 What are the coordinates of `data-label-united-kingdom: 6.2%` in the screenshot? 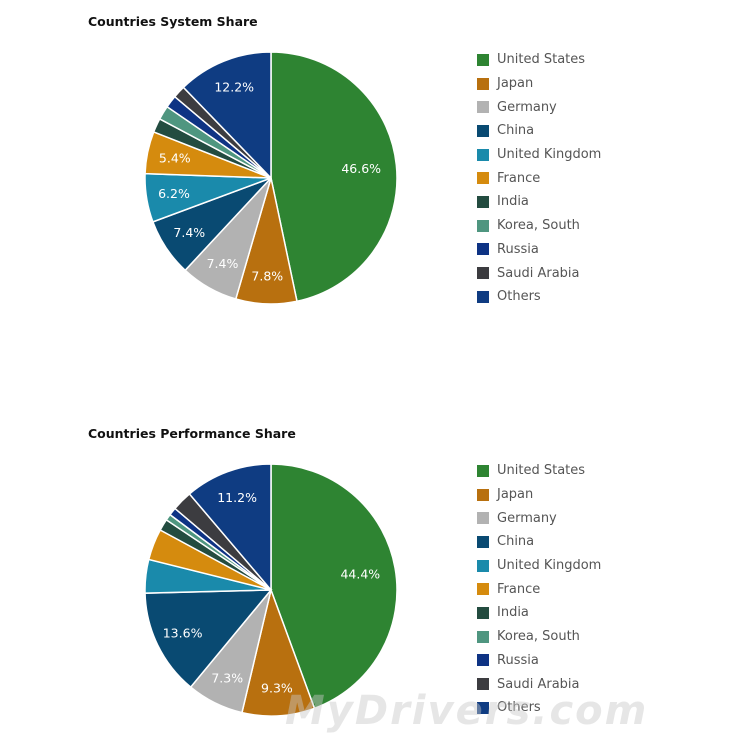 It's located at (174, 193).